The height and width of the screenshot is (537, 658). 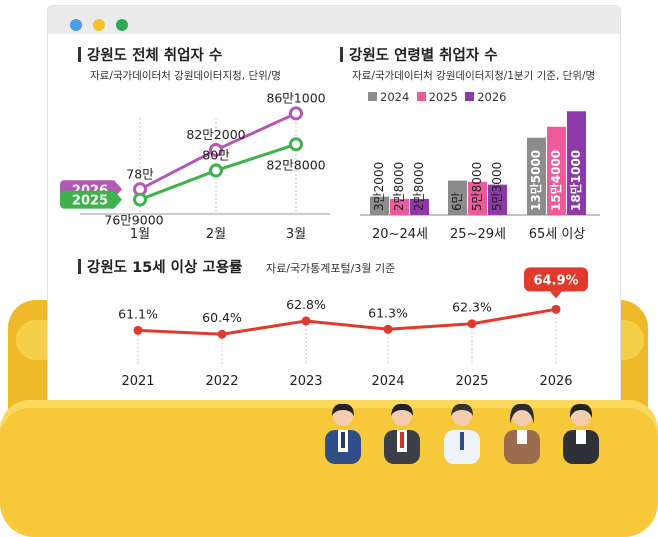 I want to click on window-dot-green, so click(x=122, y=25).